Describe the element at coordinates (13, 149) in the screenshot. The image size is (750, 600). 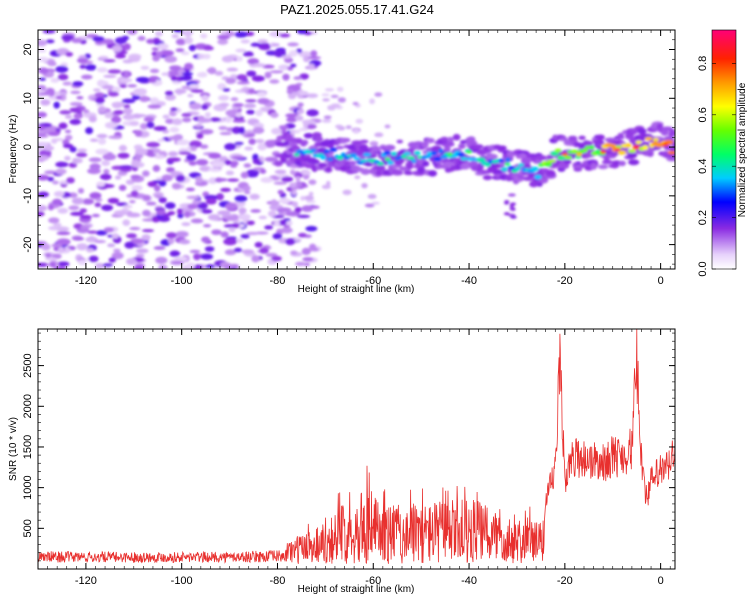
I see `spectrogram-y-axis-title: Frequency (Hz)` at that location.